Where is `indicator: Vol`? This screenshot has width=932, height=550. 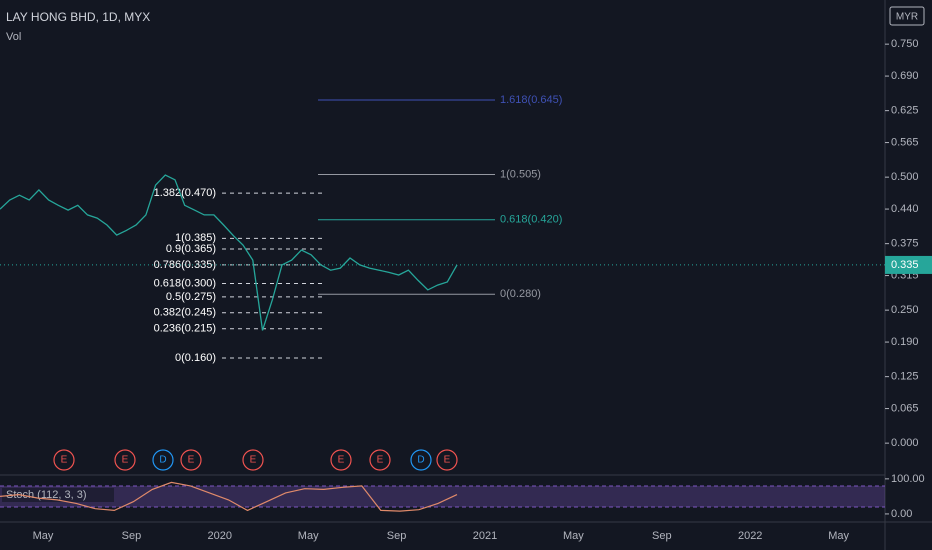
indicator: Vol is located at coordinates (13, 37).